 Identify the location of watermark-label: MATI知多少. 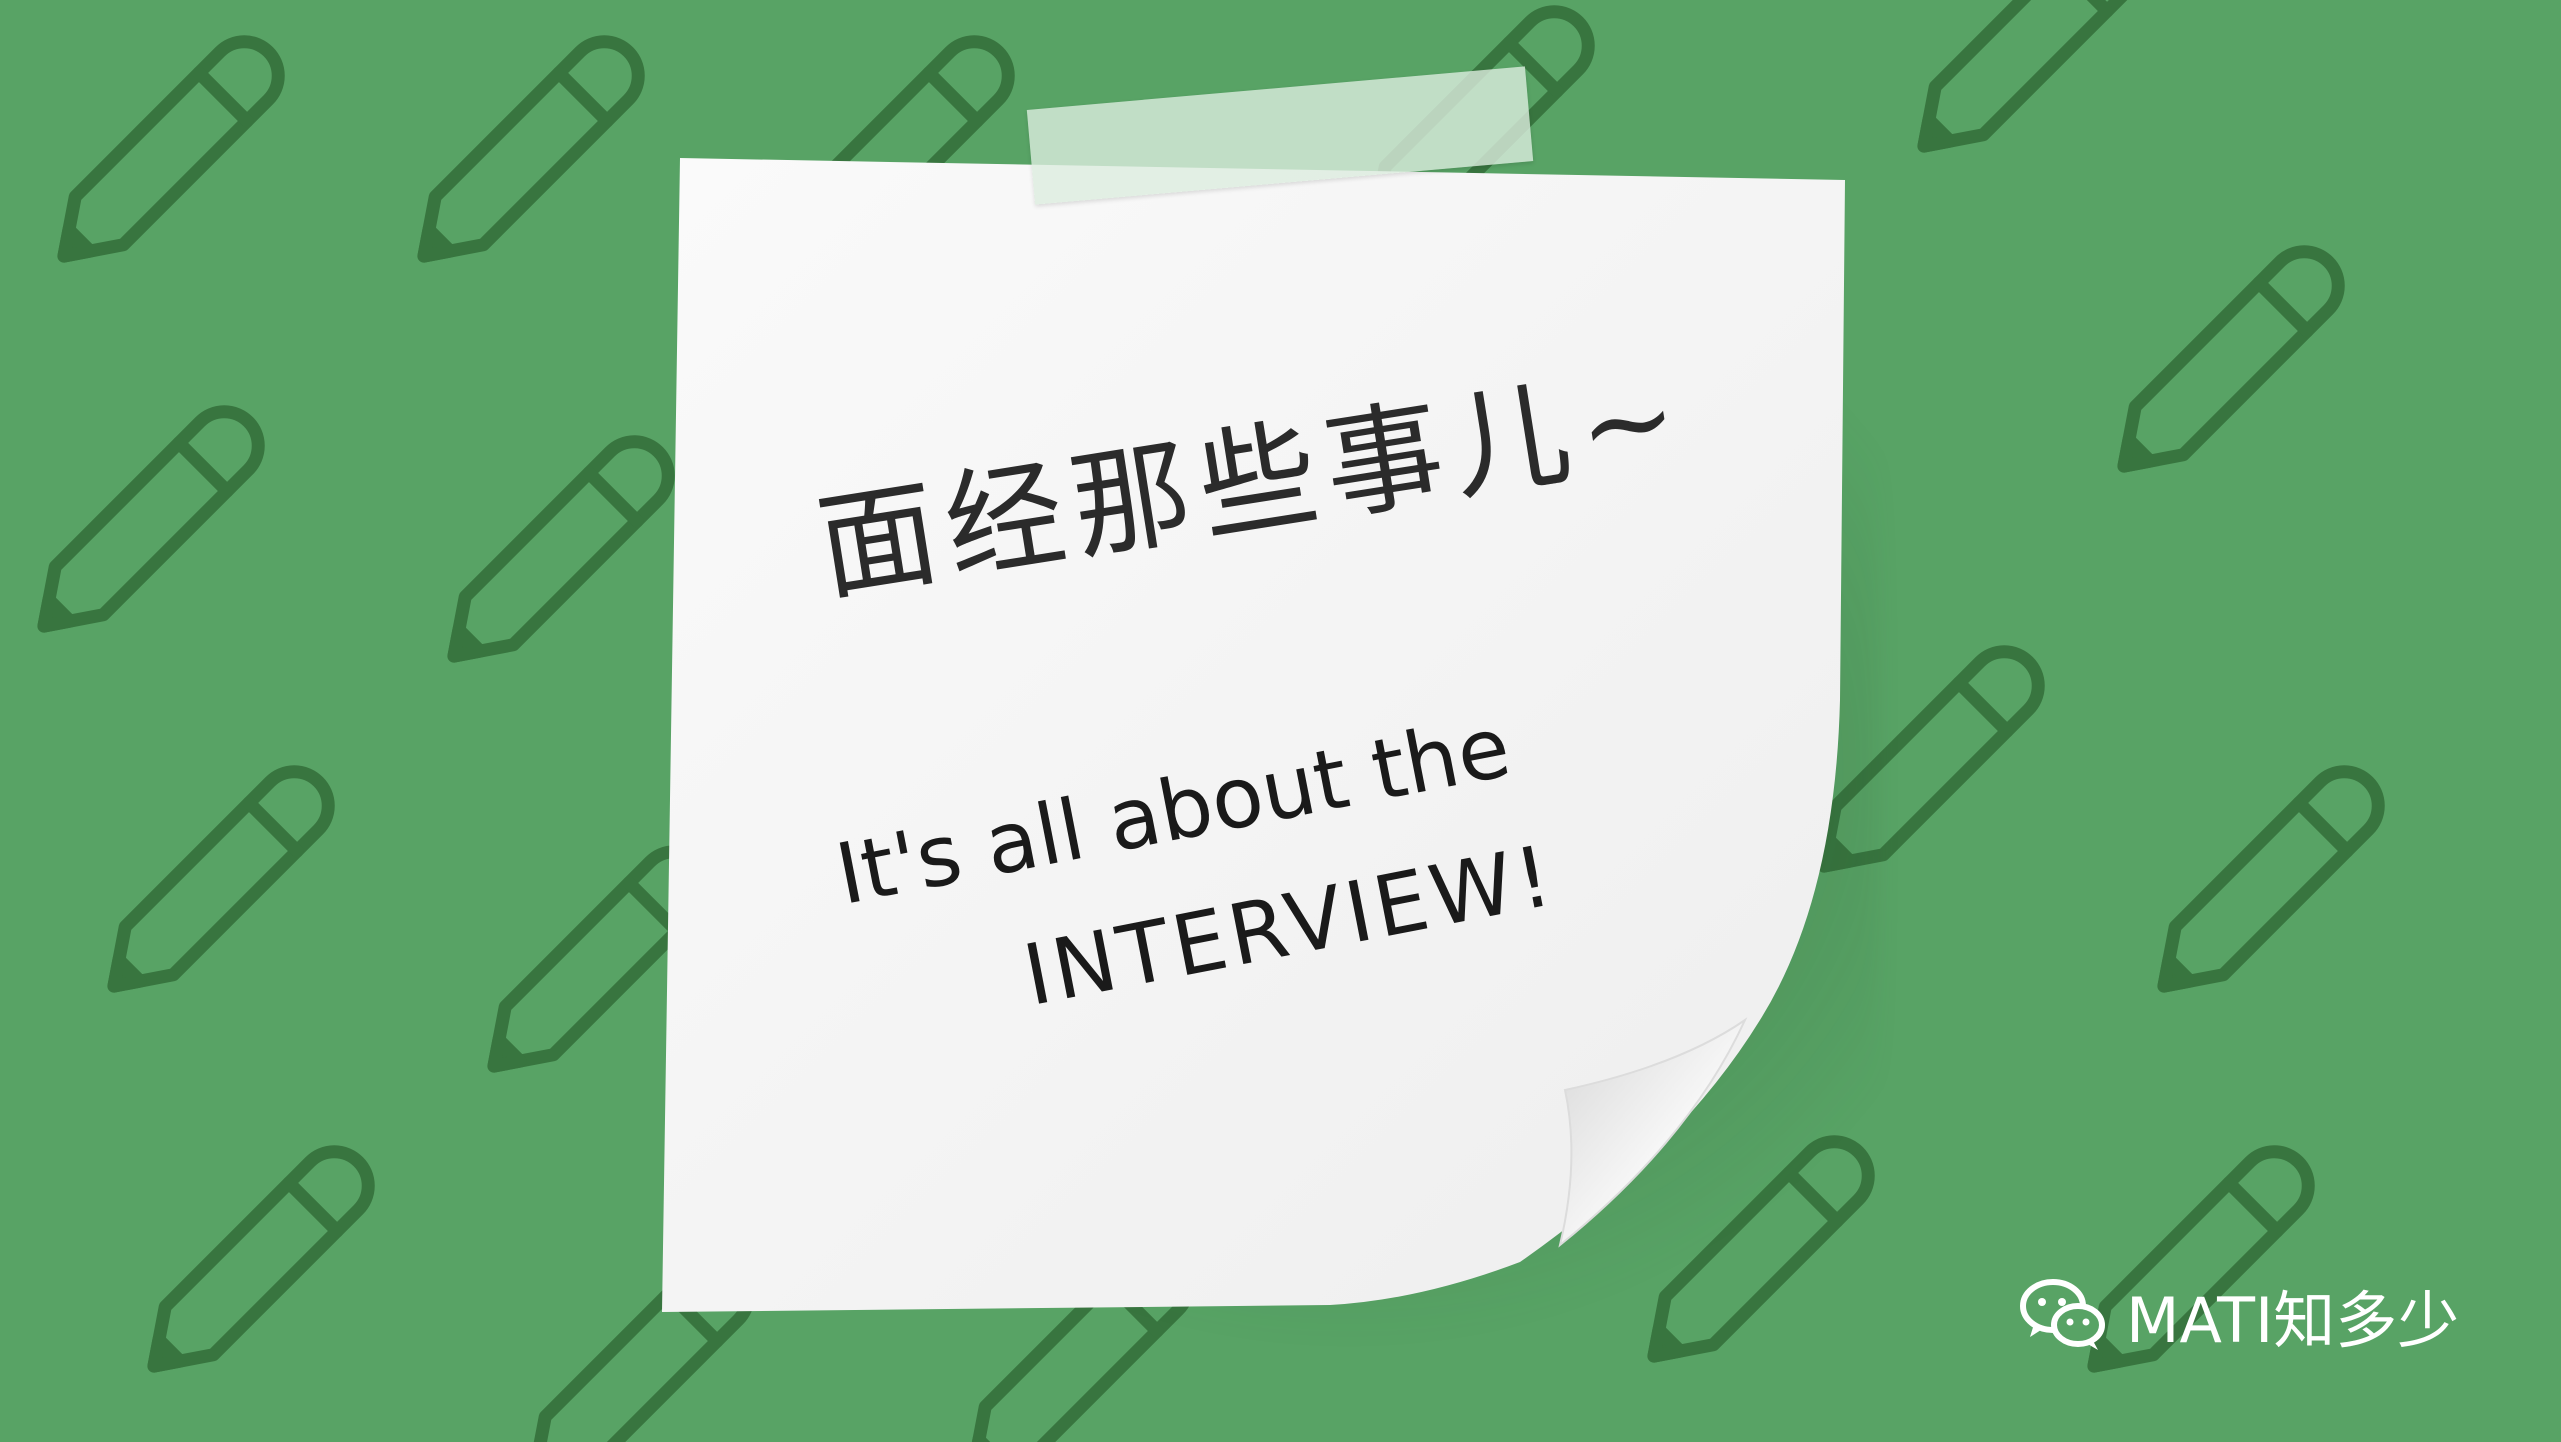
(2293, 1320).